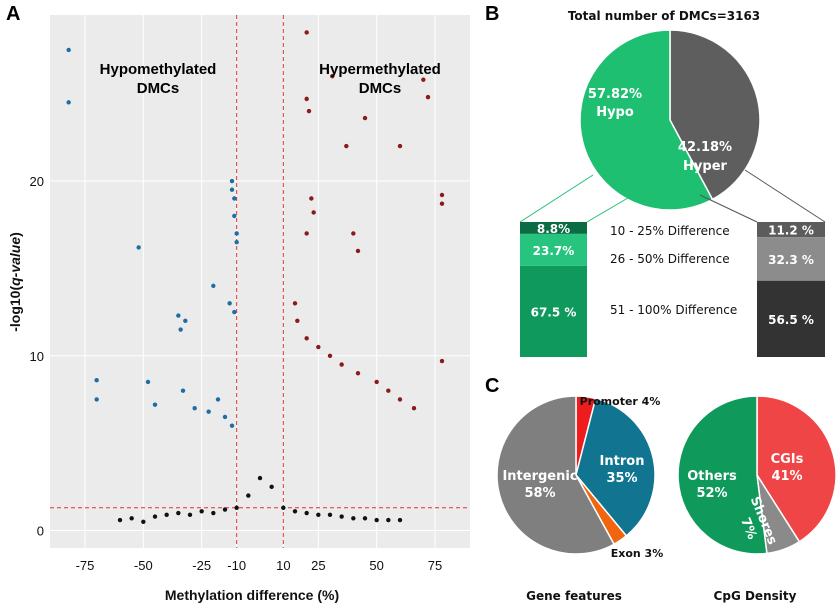 The height and width of the screenshot is (606, 837). Describe the element at coordinates (15, 309) in the screenshot. I see `y-axis-title-prefix: -log10(` at that location.